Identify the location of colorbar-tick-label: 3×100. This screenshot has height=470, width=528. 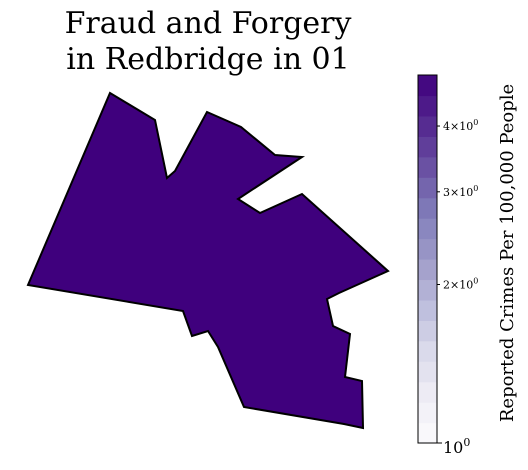
(460, 191).